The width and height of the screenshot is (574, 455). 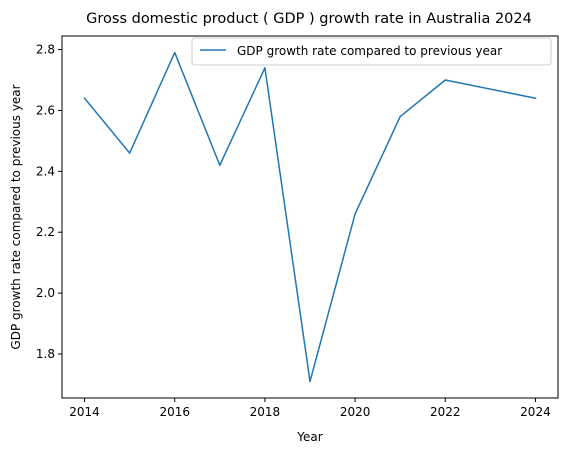 What do you see at coordinates (49, 202) in the screenshot?
I see `y-axis: 1.8 2.0 2.2 2.4 2.6 2.8` at bounding box center [49, 202].